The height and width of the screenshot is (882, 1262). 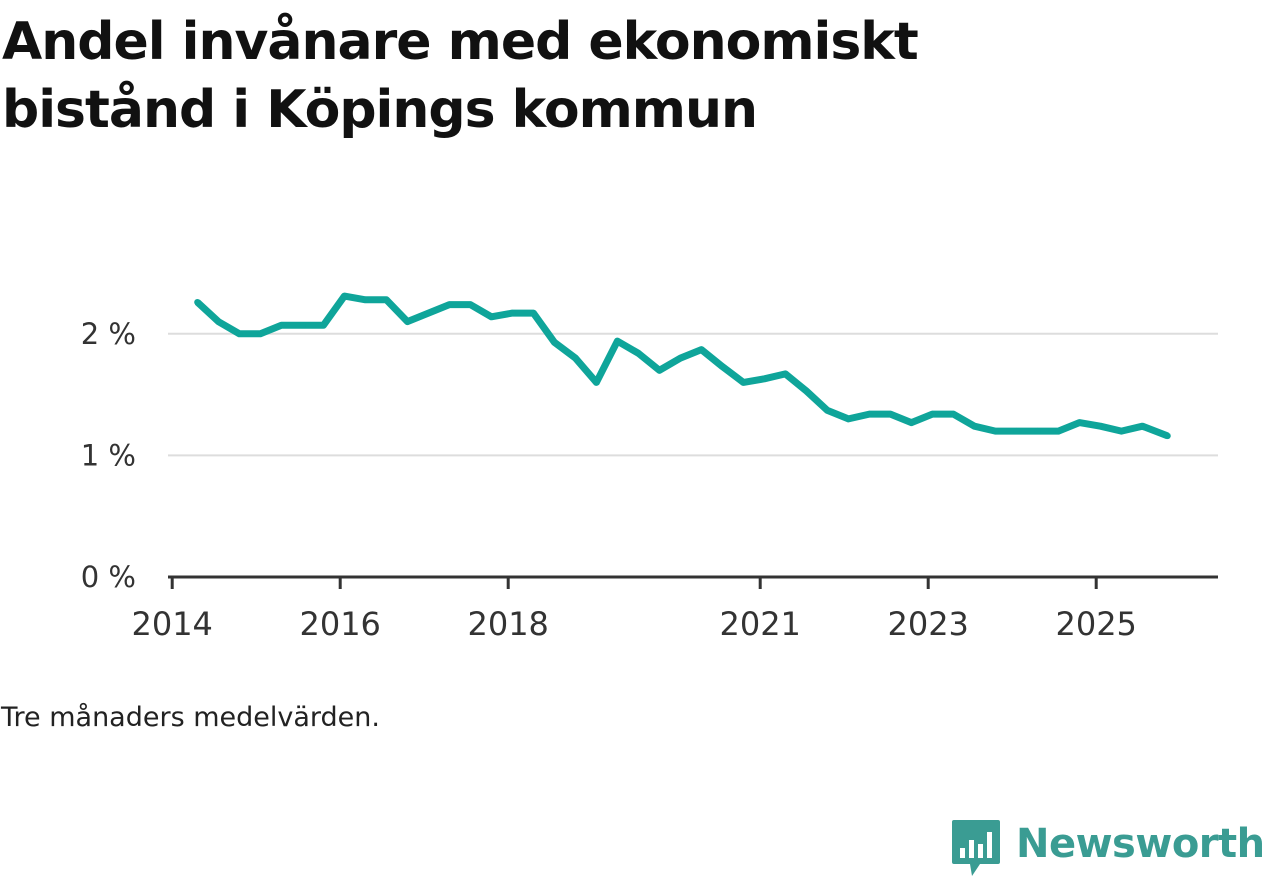 I want to click on x-tick-label: 2021, so click(x=759, y=624).